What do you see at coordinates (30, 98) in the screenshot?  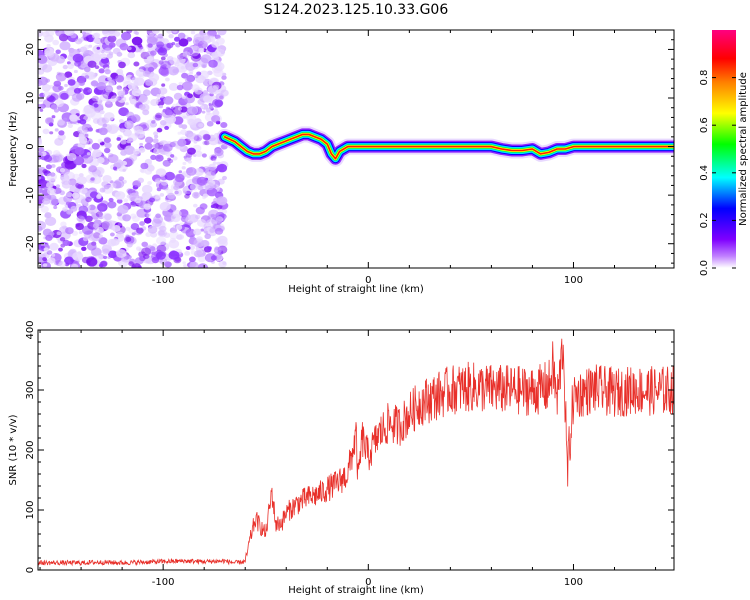 I see `y-tick-label: 10` at bounding box center [30, 98].